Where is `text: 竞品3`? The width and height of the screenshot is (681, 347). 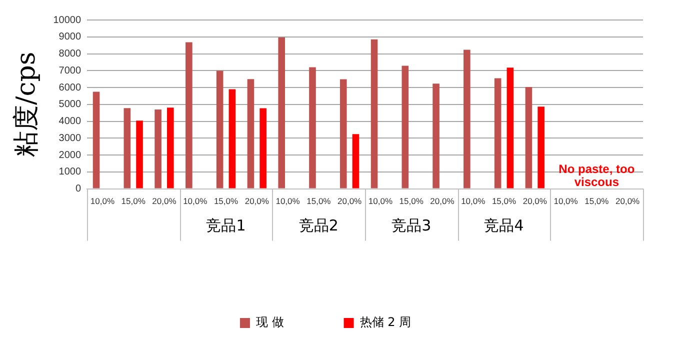 text: 竞品3 is located at coordinates (412, 225).